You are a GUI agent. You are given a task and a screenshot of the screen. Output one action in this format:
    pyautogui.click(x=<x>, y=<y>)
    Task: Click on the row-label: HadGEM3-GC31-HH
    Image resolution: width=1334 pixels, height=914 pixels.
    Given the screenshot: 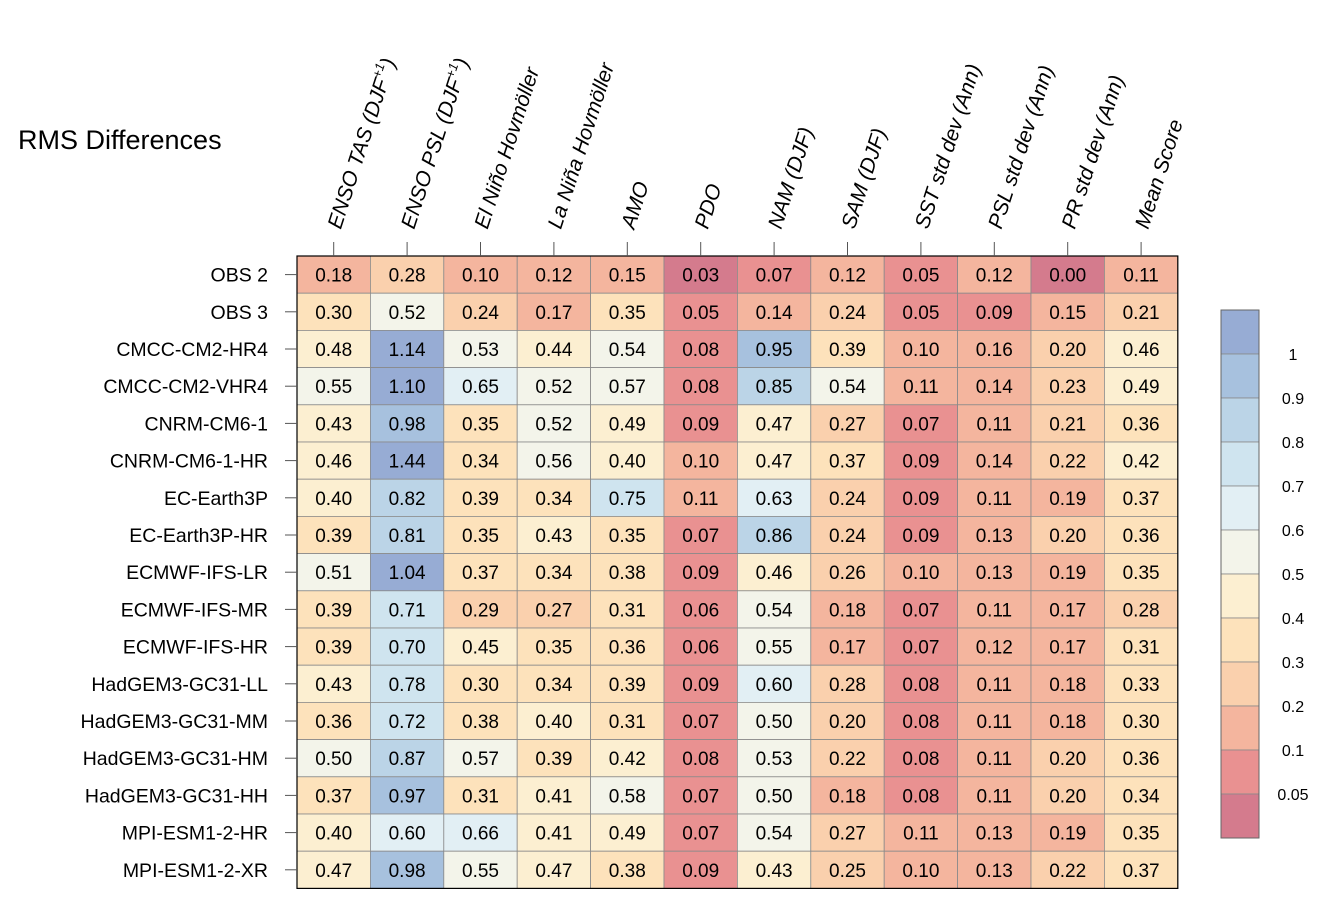 What is the action you would take?
    pyautogui.click(x=176, y=796)
    